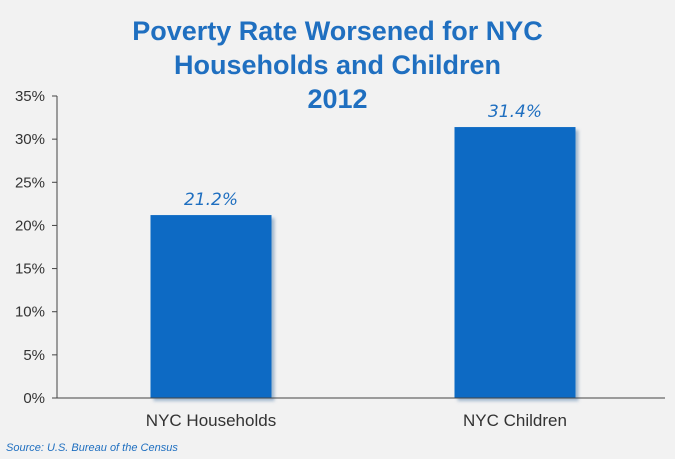  What do you see at coordinates (515, 420) in the screenshot?
I see `x-category-label: NYC Children` at bounding box center [515, 420].